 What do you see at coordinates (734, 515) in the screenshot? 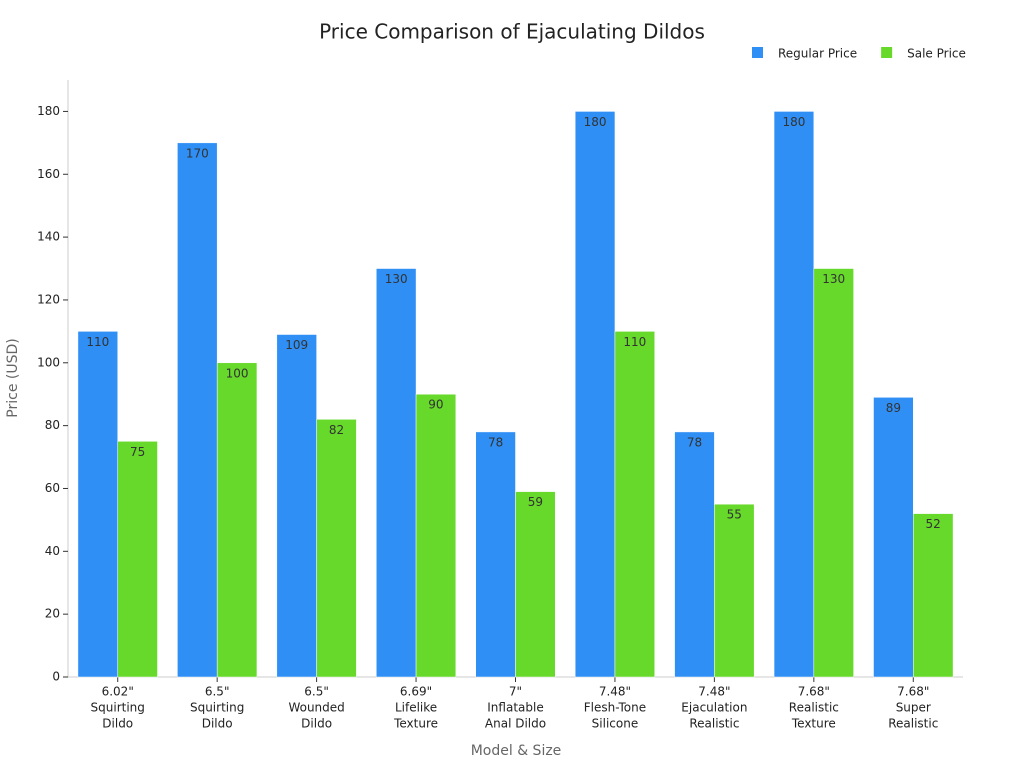
I see `value-label: 55` at bounding box center [734, 515].